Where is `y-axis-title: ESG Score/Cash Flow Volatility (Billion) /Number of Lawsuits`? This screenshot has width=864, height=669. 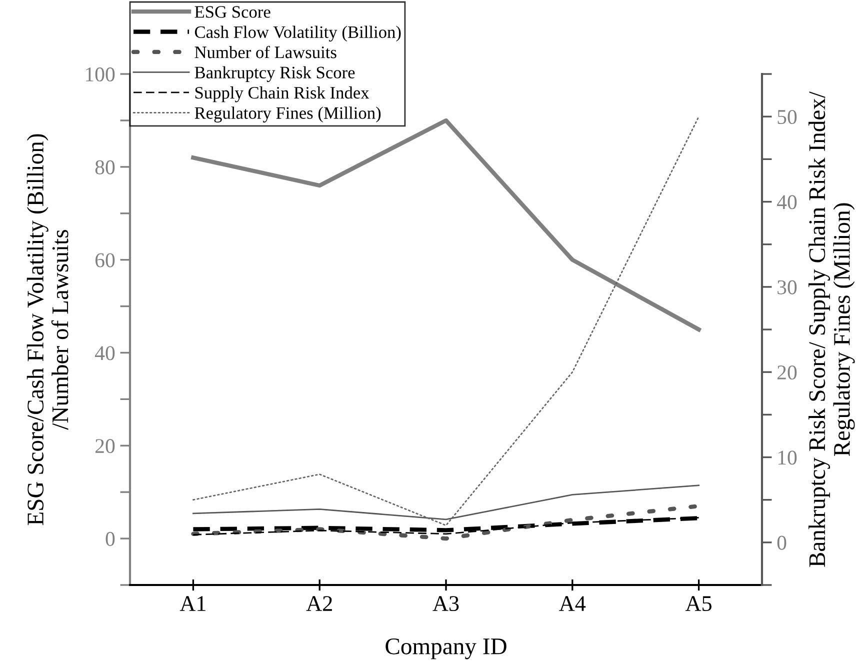
y-axis-title: ESG Score/Cash Flow Volatility (Billion) /Number of Lawsuits is located at coordinates (47, 330).